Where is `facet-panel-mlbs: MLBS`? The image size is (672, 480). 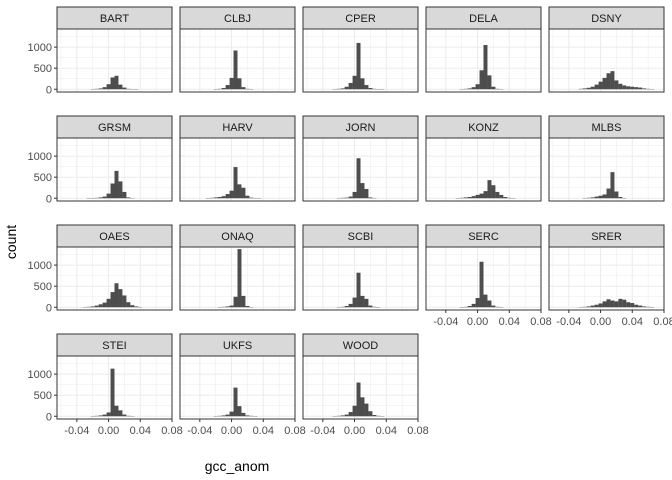
facet-panel-mlbs: MLBS is located at coordinates (606, 158).